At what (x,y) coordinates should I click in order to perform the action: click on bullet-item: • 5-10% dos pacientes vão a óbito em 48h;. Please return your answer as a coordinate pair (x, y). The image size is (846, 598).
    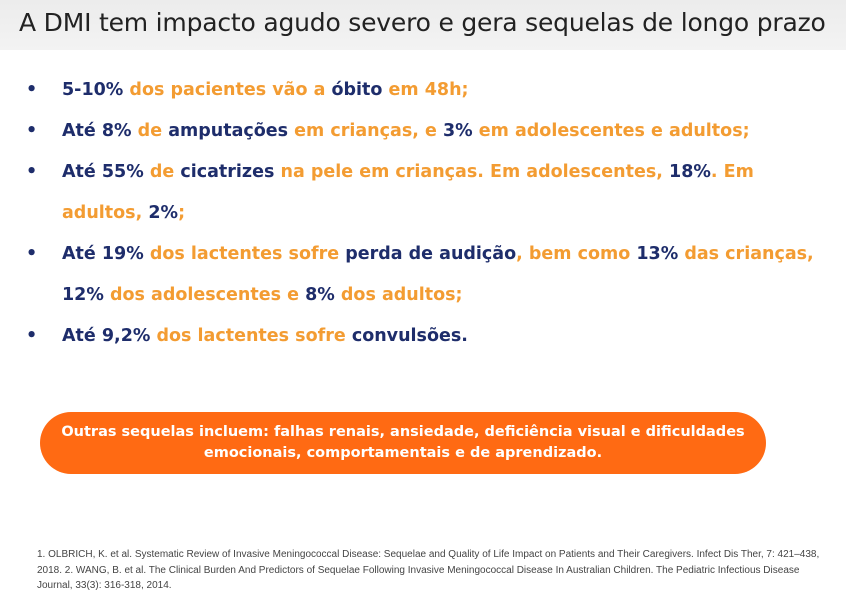
    Looking at the image, I should click on (426, 90).